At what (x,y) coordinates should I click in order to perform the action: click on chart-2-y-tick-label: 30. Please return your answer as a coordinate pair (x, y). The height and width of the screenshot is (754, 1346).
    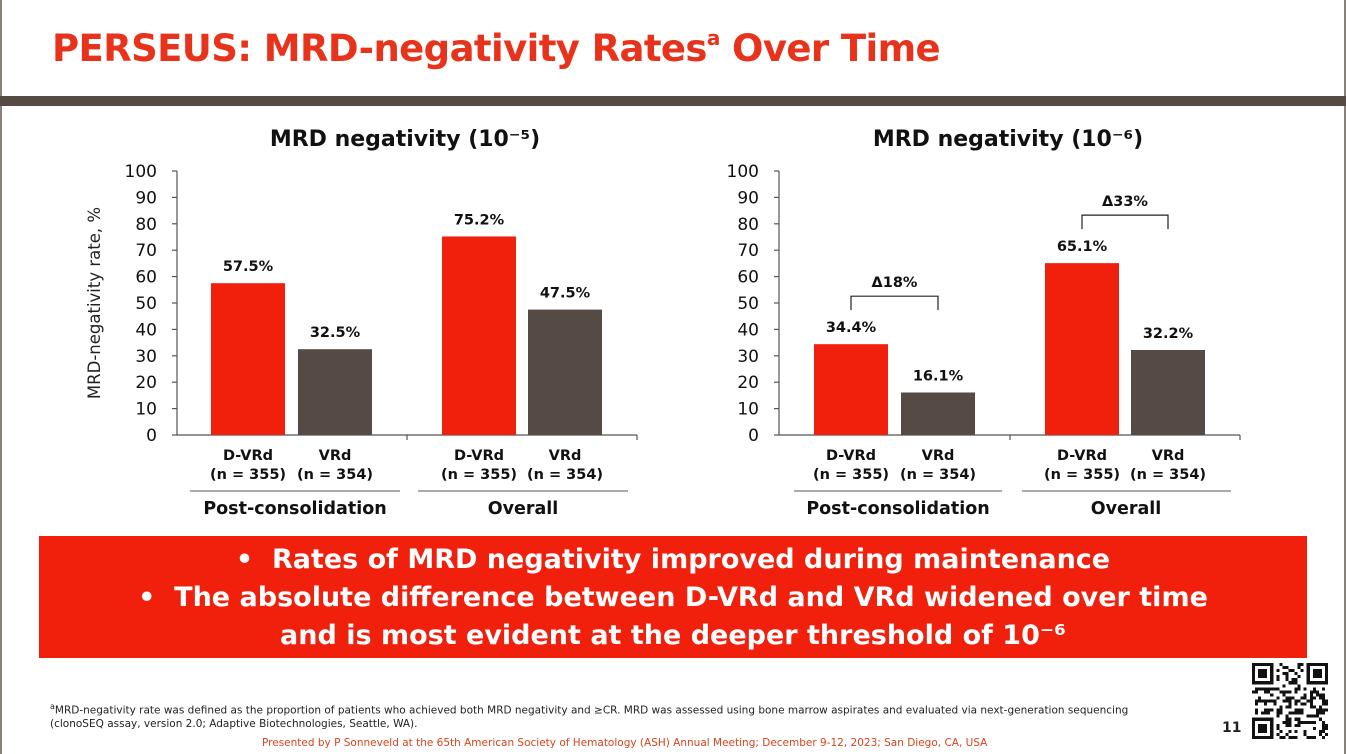
    Looking at the image, I should click on (748, 357).